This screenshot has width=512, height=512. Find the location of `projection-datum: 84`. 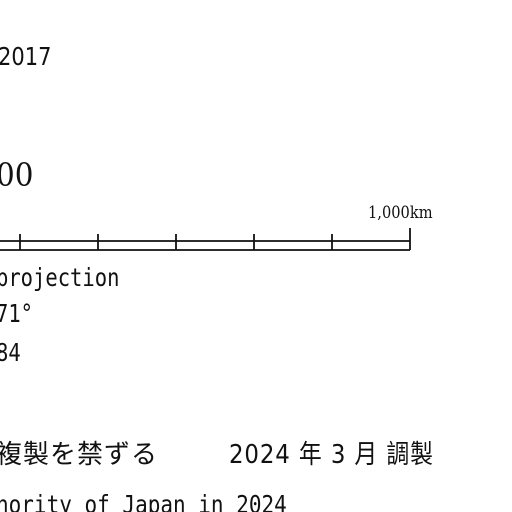

projection-datum: 84 is located at coordinates (10, 352).